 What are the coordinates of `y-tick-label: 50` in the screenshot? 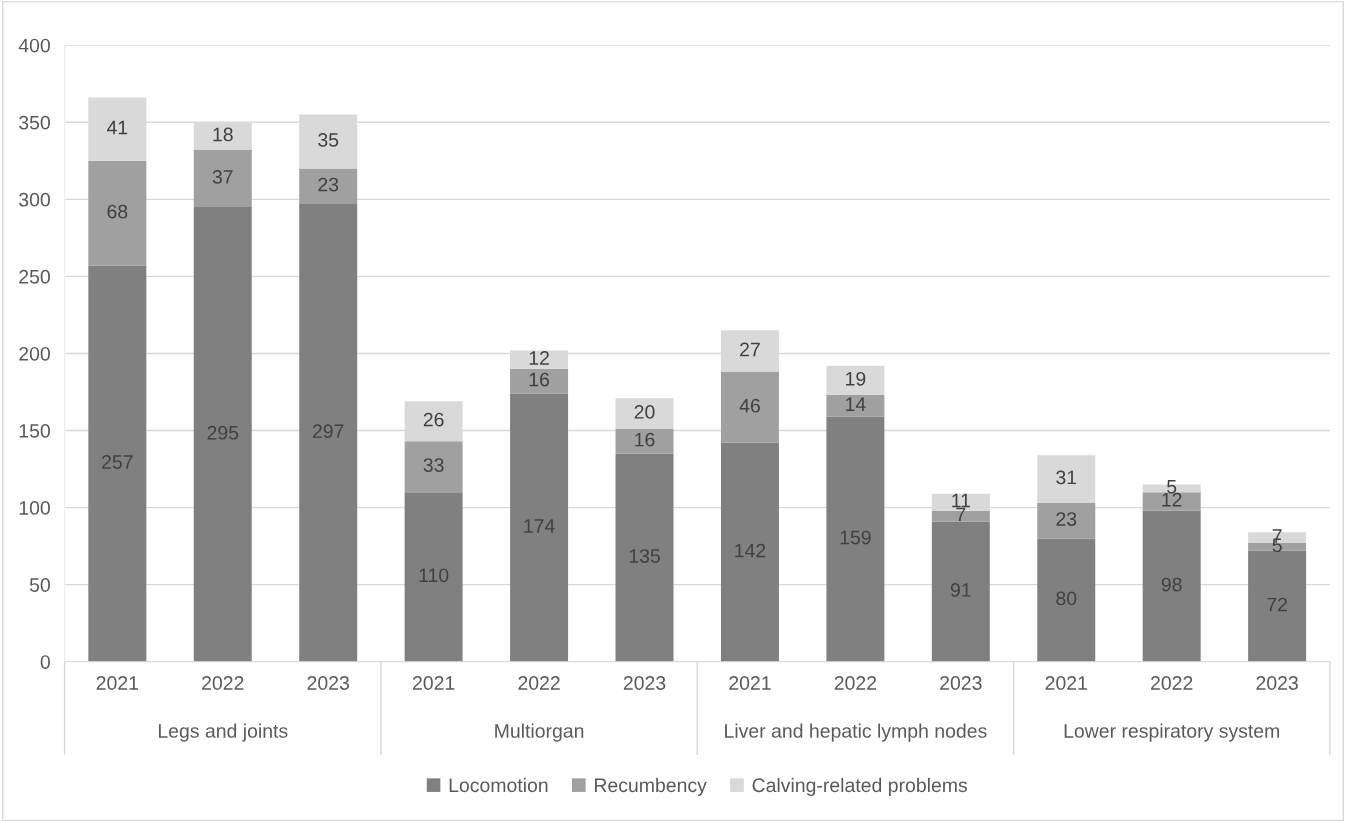 It's located at (39, 585).